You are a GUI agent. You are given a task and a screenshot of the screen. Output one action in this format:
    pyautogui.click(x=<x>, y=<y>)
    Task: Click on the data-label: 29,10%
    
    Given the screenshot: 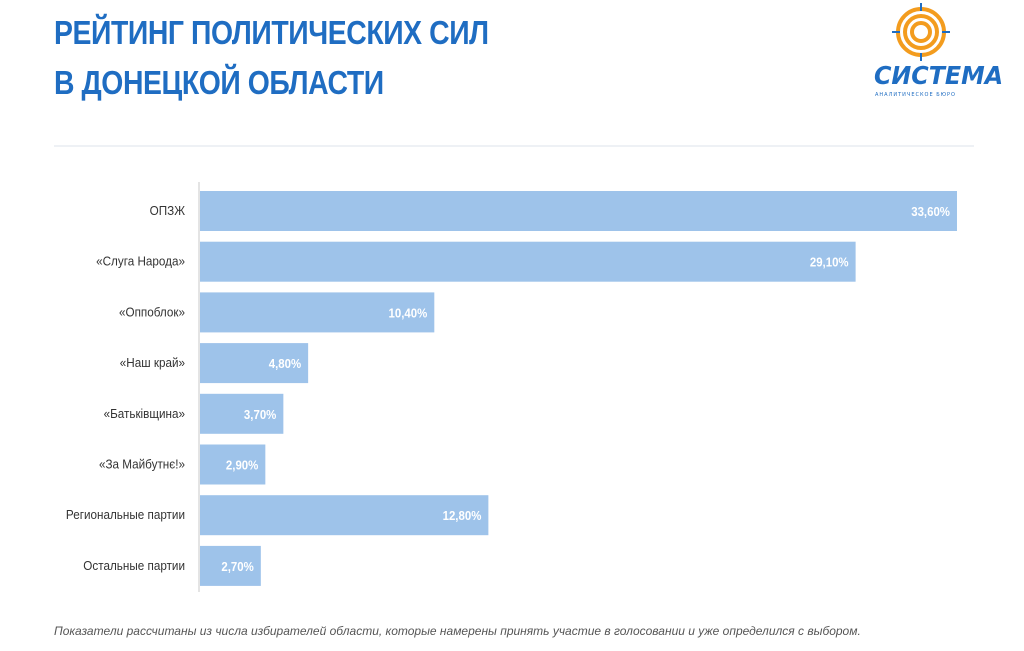 What is the action you would take?
    pyautogui.click(x=829, y=262)
    